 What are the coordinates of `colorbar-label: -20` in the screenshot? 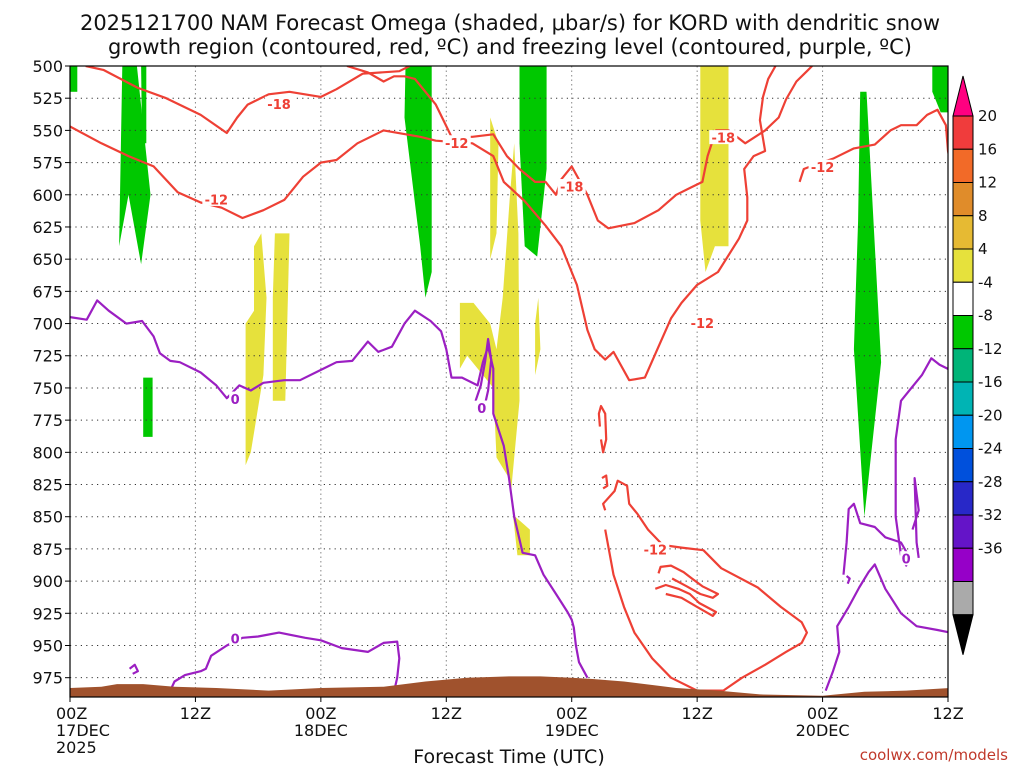 It's located at (990, 415).